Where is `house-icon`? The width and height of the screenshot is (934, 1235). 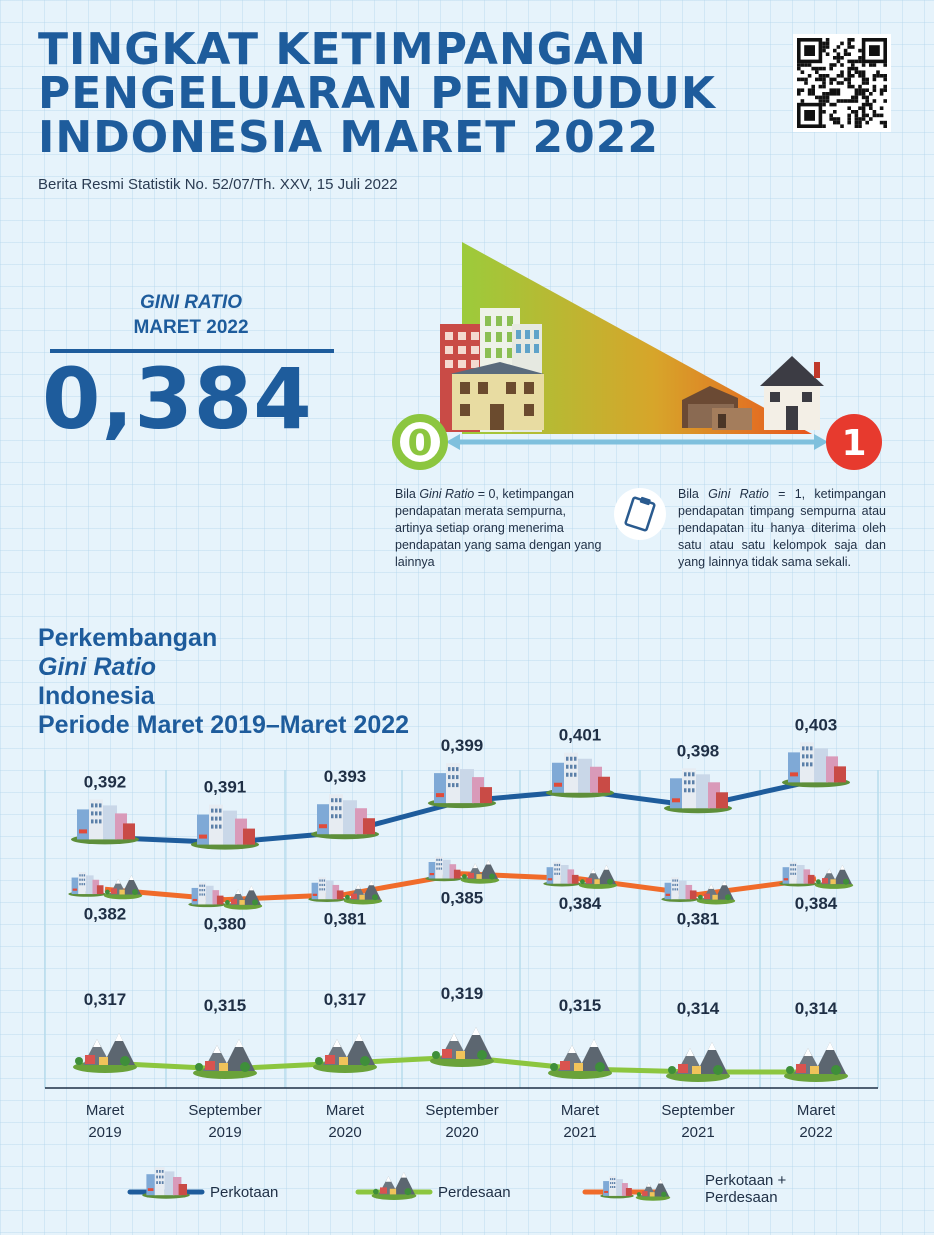
house-icon is located at coordinates (792, 393).